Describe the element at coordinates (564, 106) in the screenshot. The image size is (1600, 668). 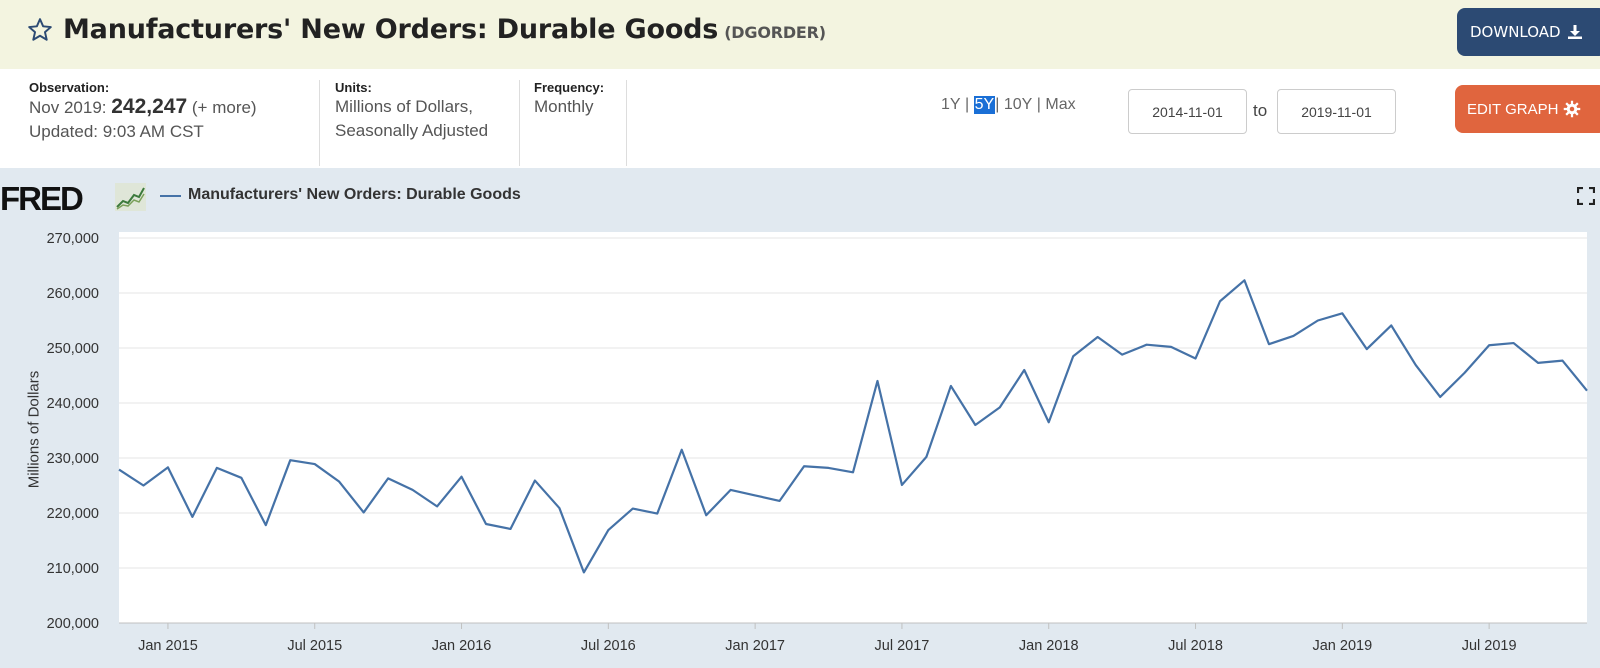
I see `frequency-value: Monthly` at that location.